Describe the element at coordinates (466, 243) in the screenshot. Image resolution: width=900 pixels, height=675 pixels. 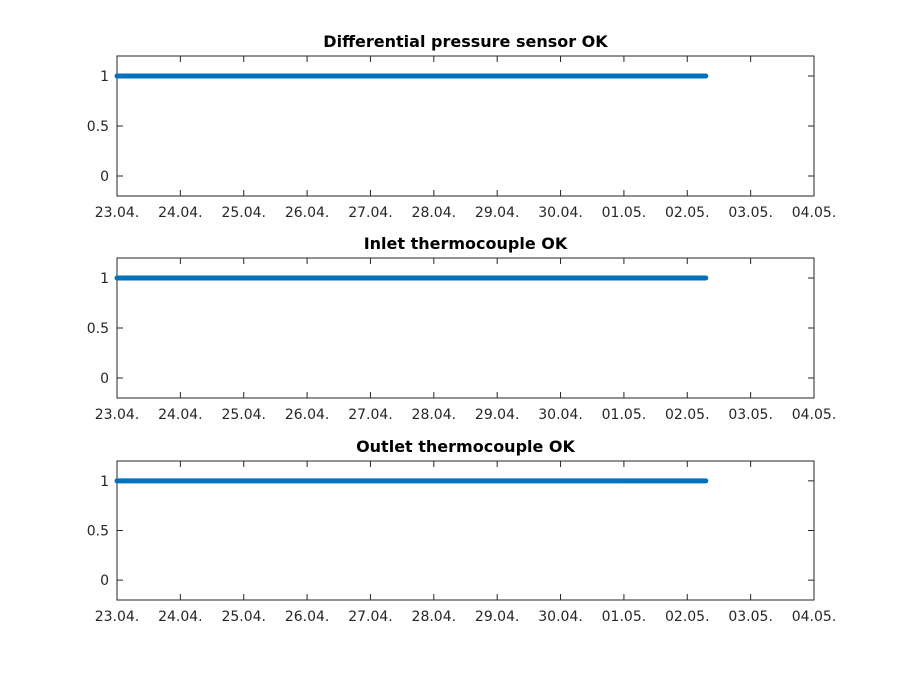
I see `chart-title: Inlet thermocouple OK` at that location.